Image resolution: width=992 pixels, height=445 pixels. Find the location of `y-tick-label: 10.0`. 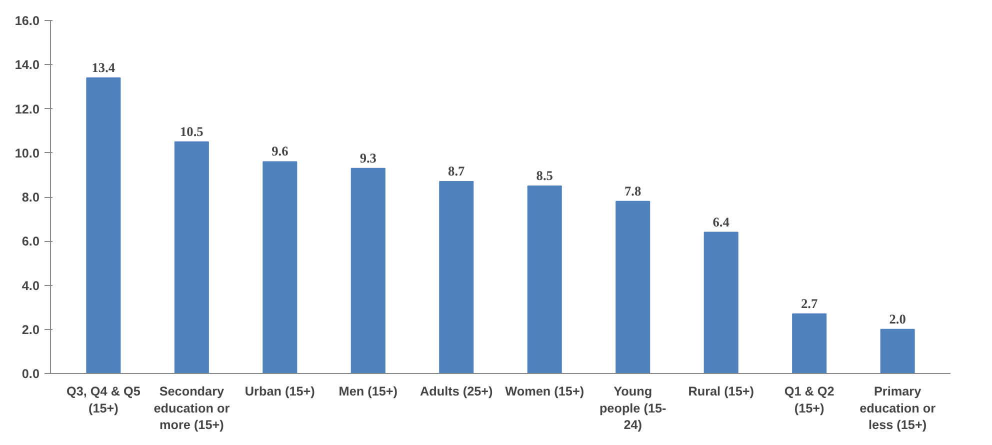

y-tick-label: 10.0 is located at coordinates (27, 153).